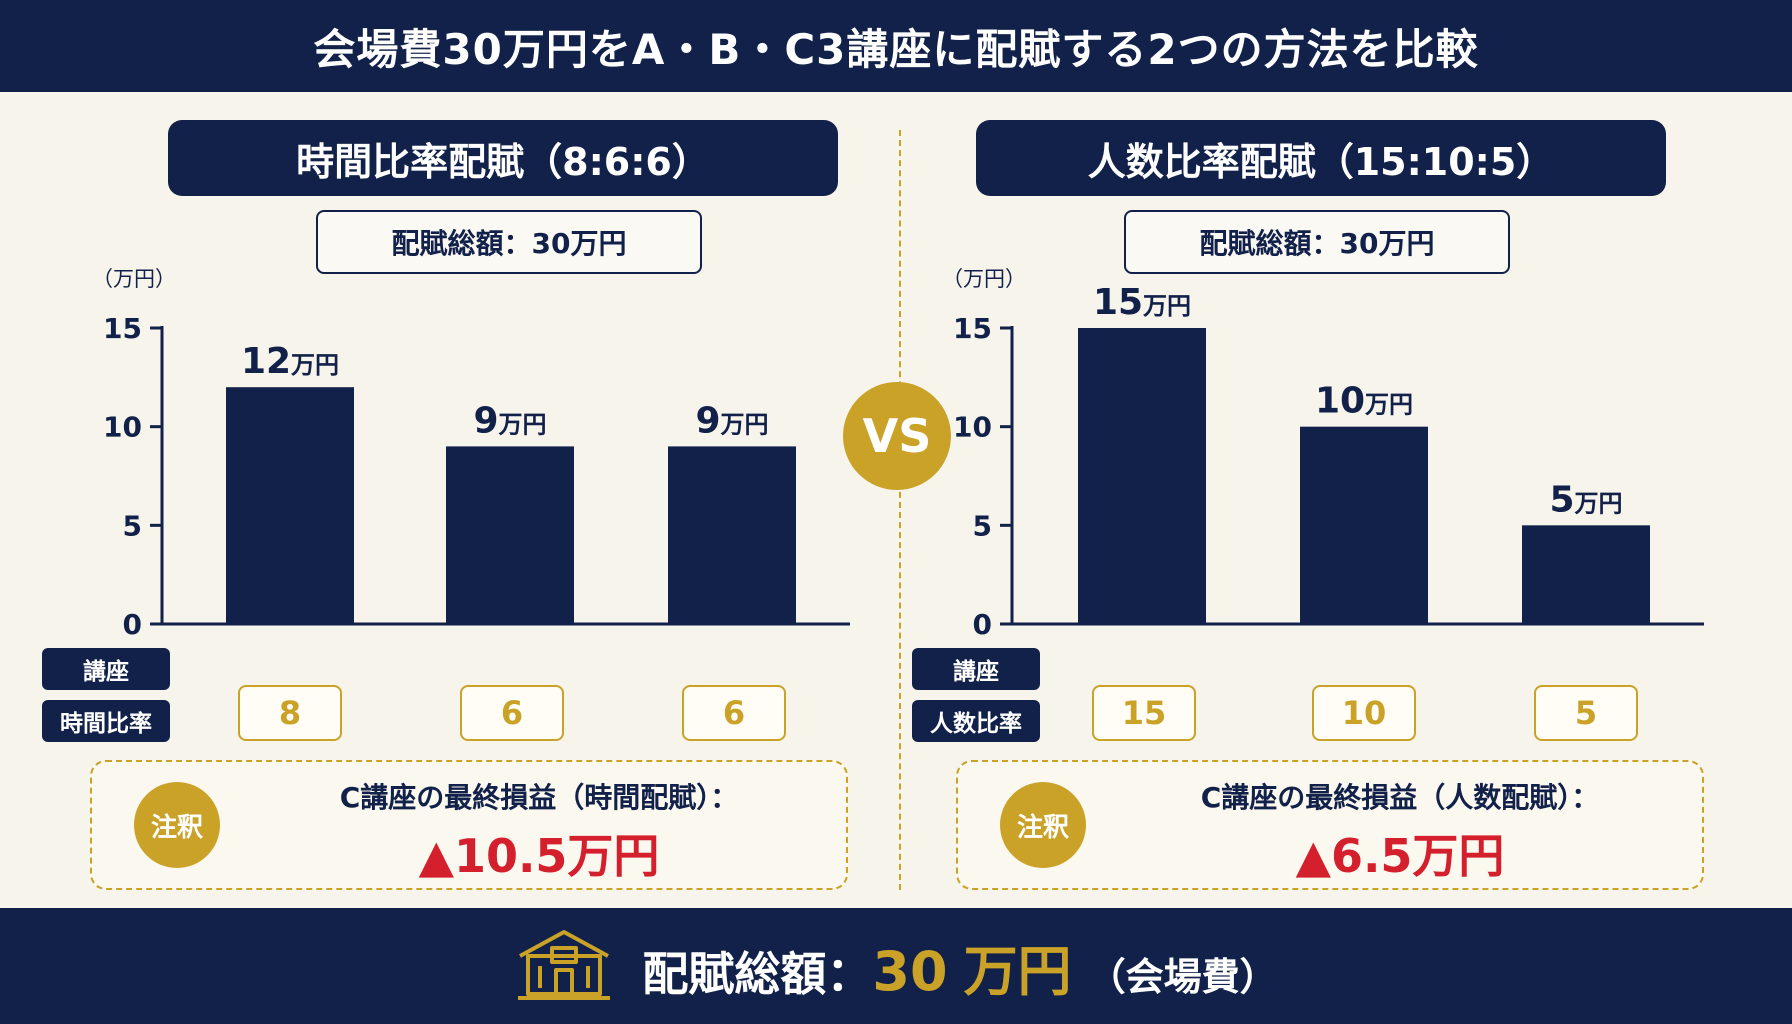 The image size is (1792, 1024). Describe the element at coordinates (1330, 825) in the screenshot. I see `note-box-headcount: 注釈 C講座の最終損益（人数配賦）： ▲6.5万円` at that location.